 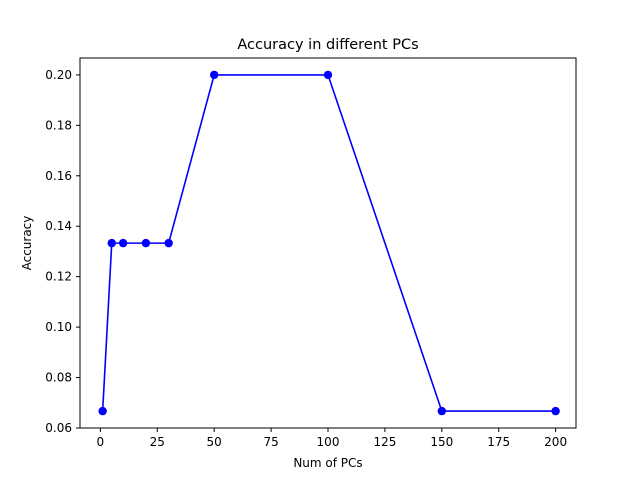 What do you see at coordinates (58, 277) in the screenshot?
I see `y-tick-label: 0.12` at bounding box center [58, 277].